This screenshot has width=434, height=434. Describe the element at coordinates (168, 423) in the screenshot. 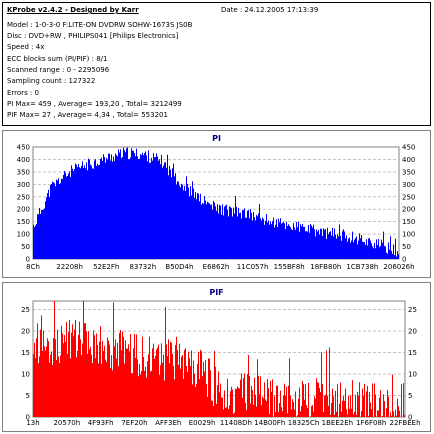

I see `x-tick-label: AFF3Eh` at that location.